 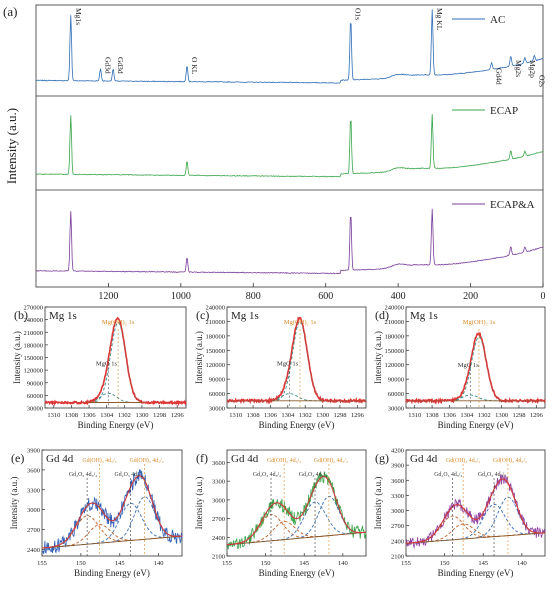 I want to click on survey-line-ecapa, so click(x=289, y=241).